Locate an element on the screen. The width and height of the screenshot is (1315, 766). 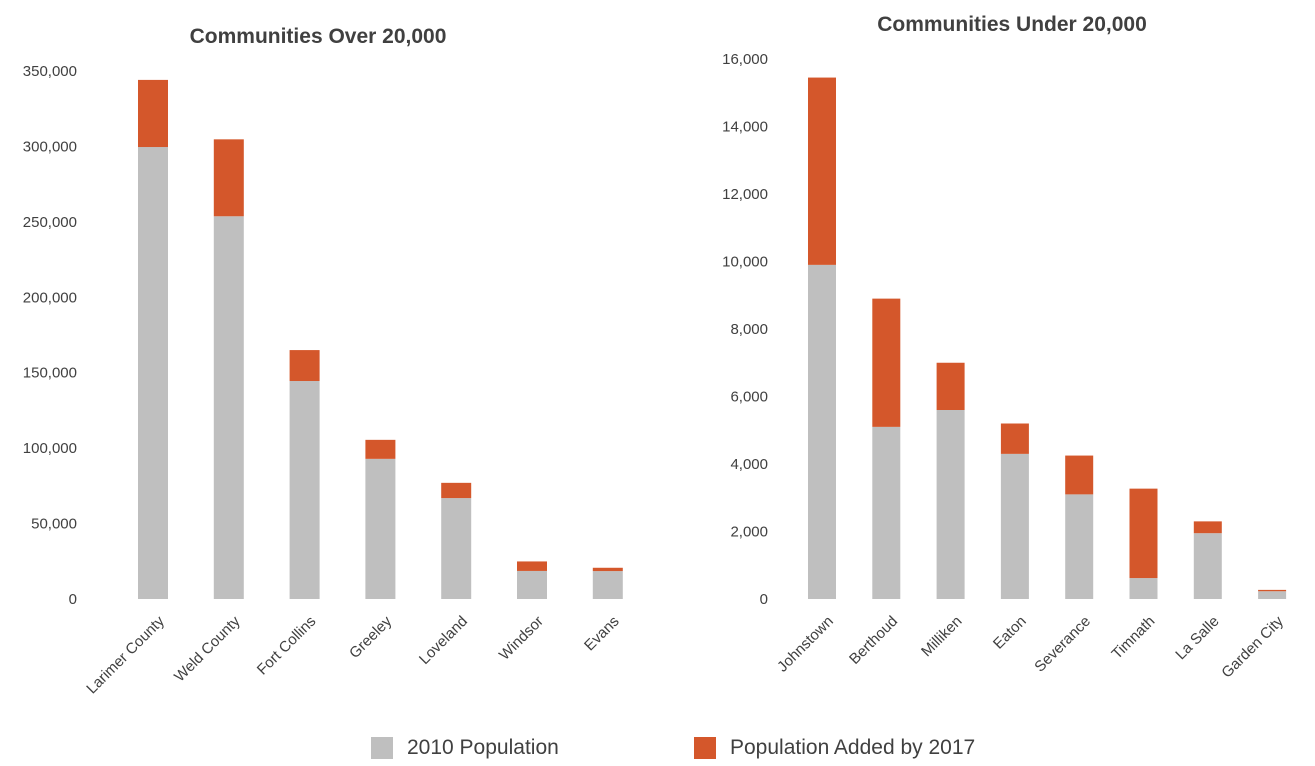
x-tick-label-timnath: Timnath is located at coordinates (1133, 638).